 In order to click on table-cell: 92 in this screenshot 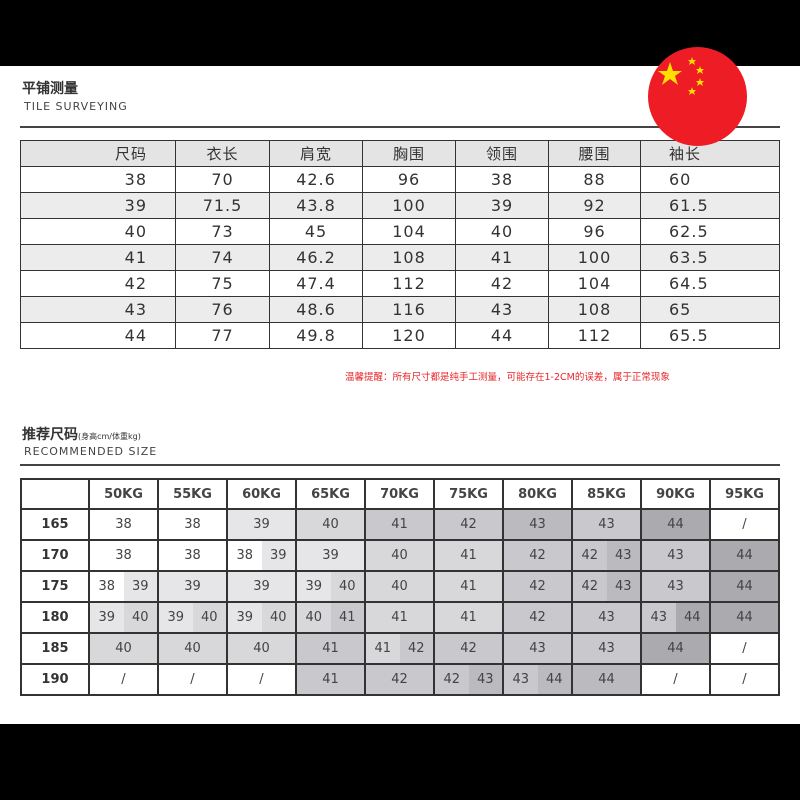, I will do `click(594, 205)`.